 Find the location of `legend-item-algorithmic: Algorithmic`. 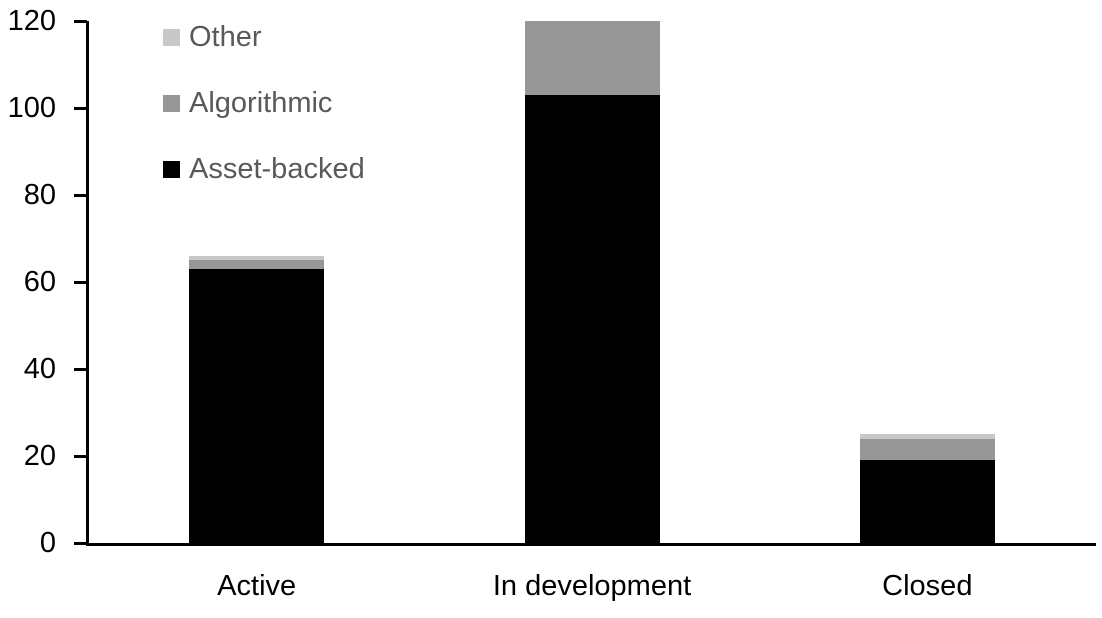

legend-item-algorithmic: Algorithmic is located at coordinates (264, 103).